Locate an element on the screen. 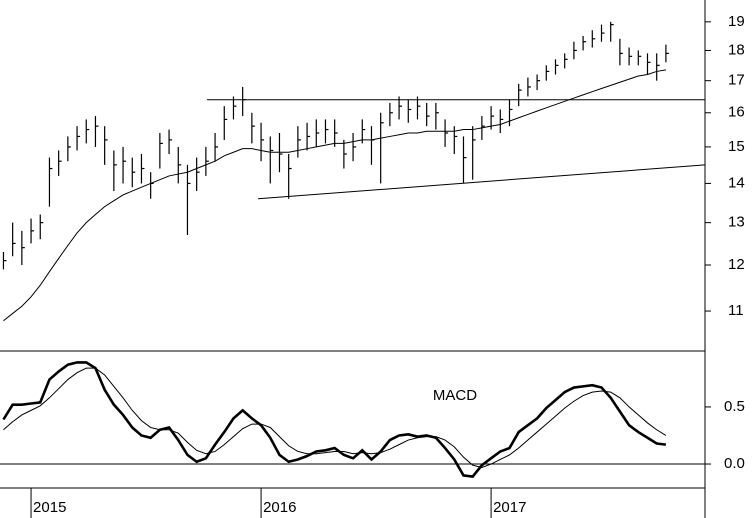 Image resolution: width=752 pixels, height=518 pixels. y-tick-label: 0.0 is located at coordinates (734, 463).